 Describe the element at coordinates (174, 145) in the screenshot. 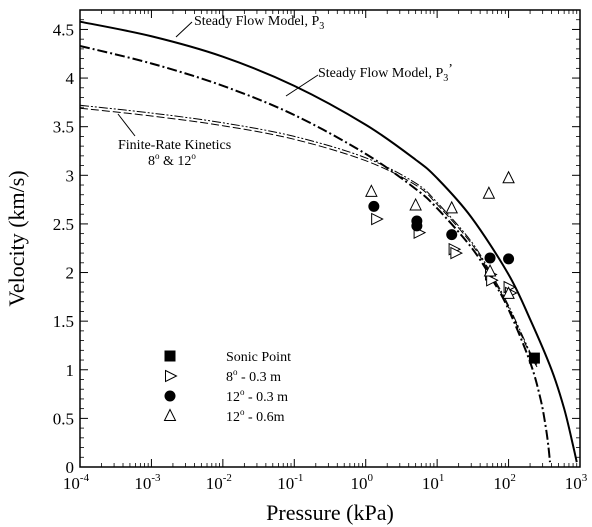

I see `annotation-finite-line1: Finite-Rate Kinetics` at that location.